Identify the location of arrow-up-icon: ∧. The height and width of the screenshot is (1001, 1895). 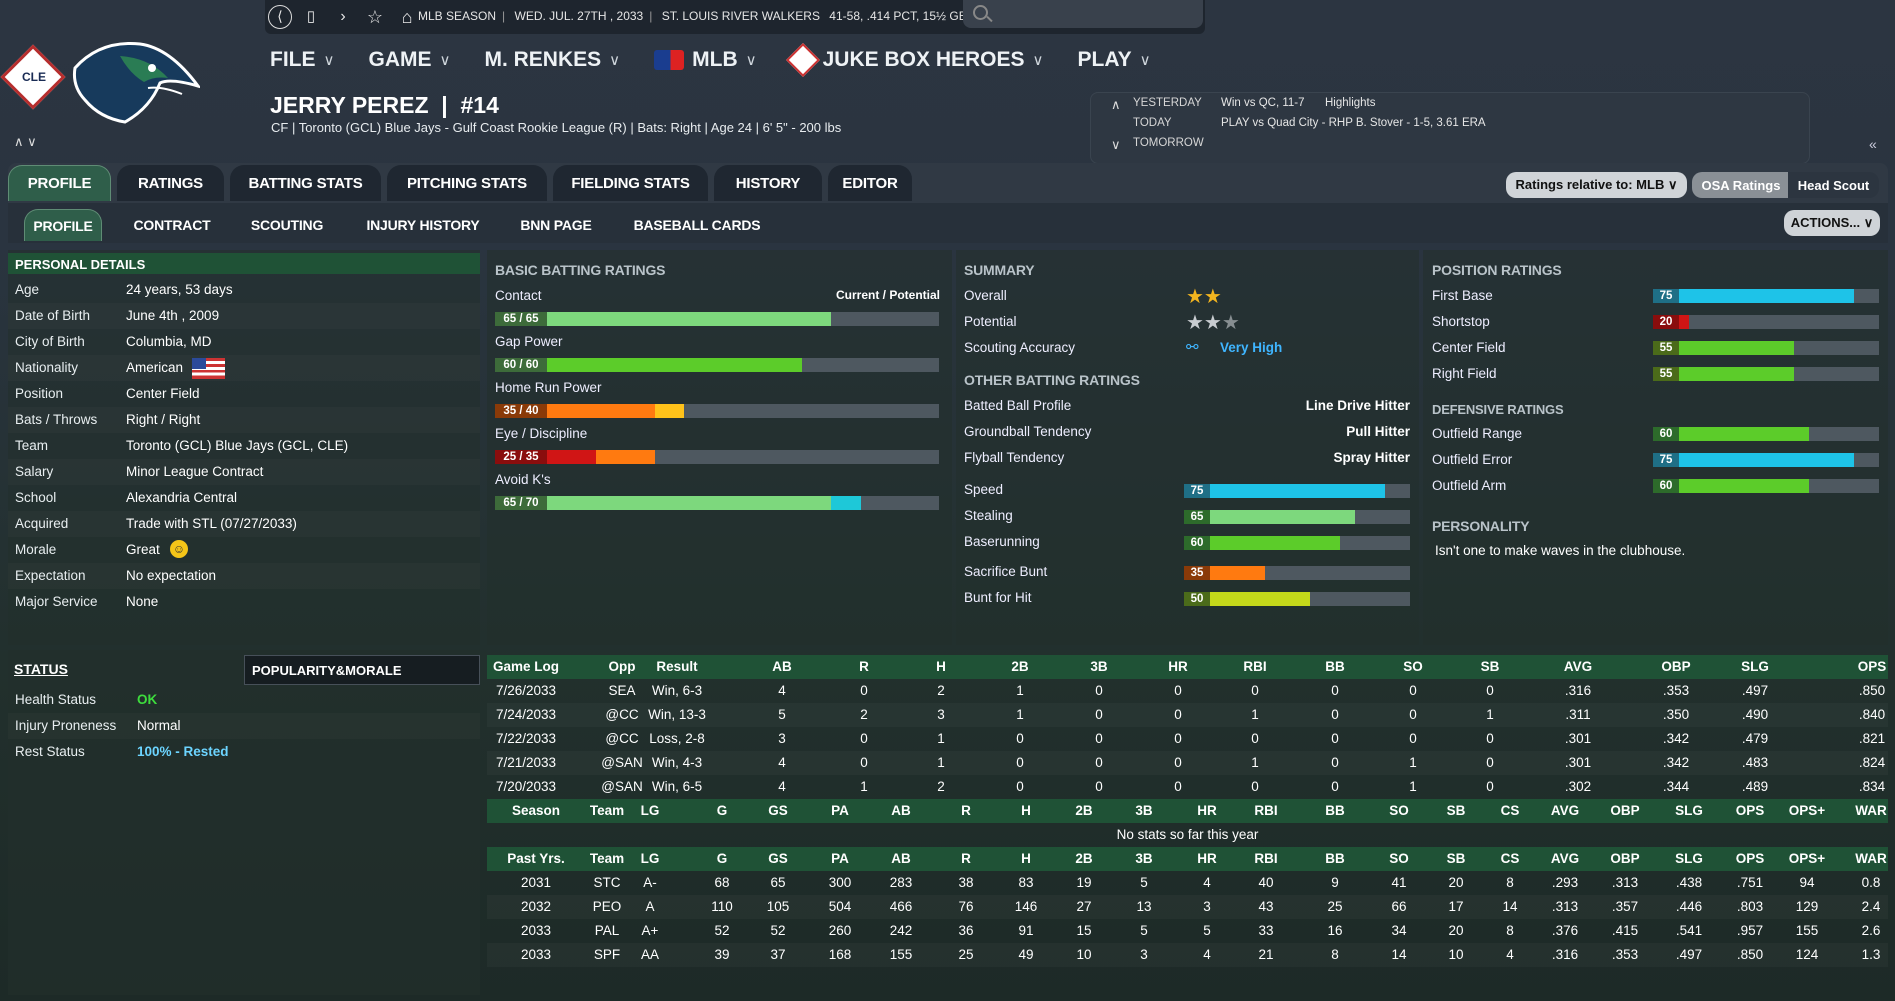
(1116, 104).